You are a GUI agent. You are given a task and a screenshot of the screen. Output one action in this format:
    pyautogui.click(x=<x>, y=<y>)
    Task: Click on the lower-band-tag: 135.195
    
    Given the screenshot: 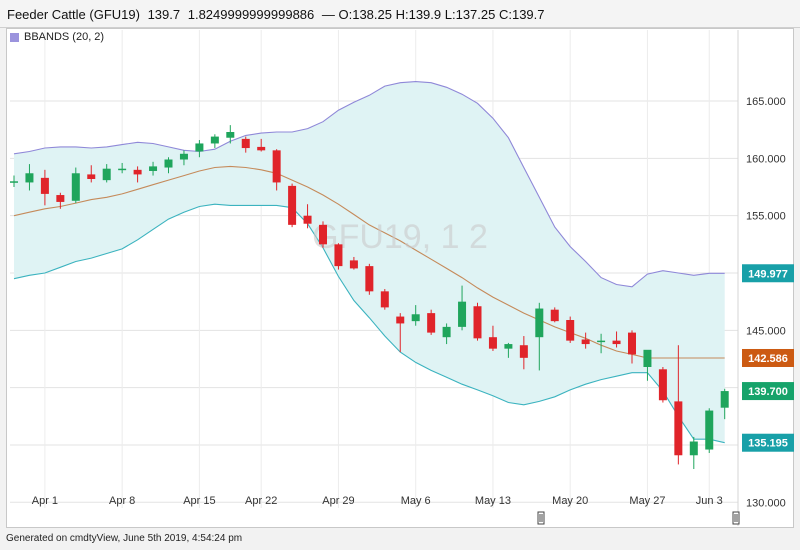 What is the action you would take?
    pyautogui.click(x=768, y=444)
    